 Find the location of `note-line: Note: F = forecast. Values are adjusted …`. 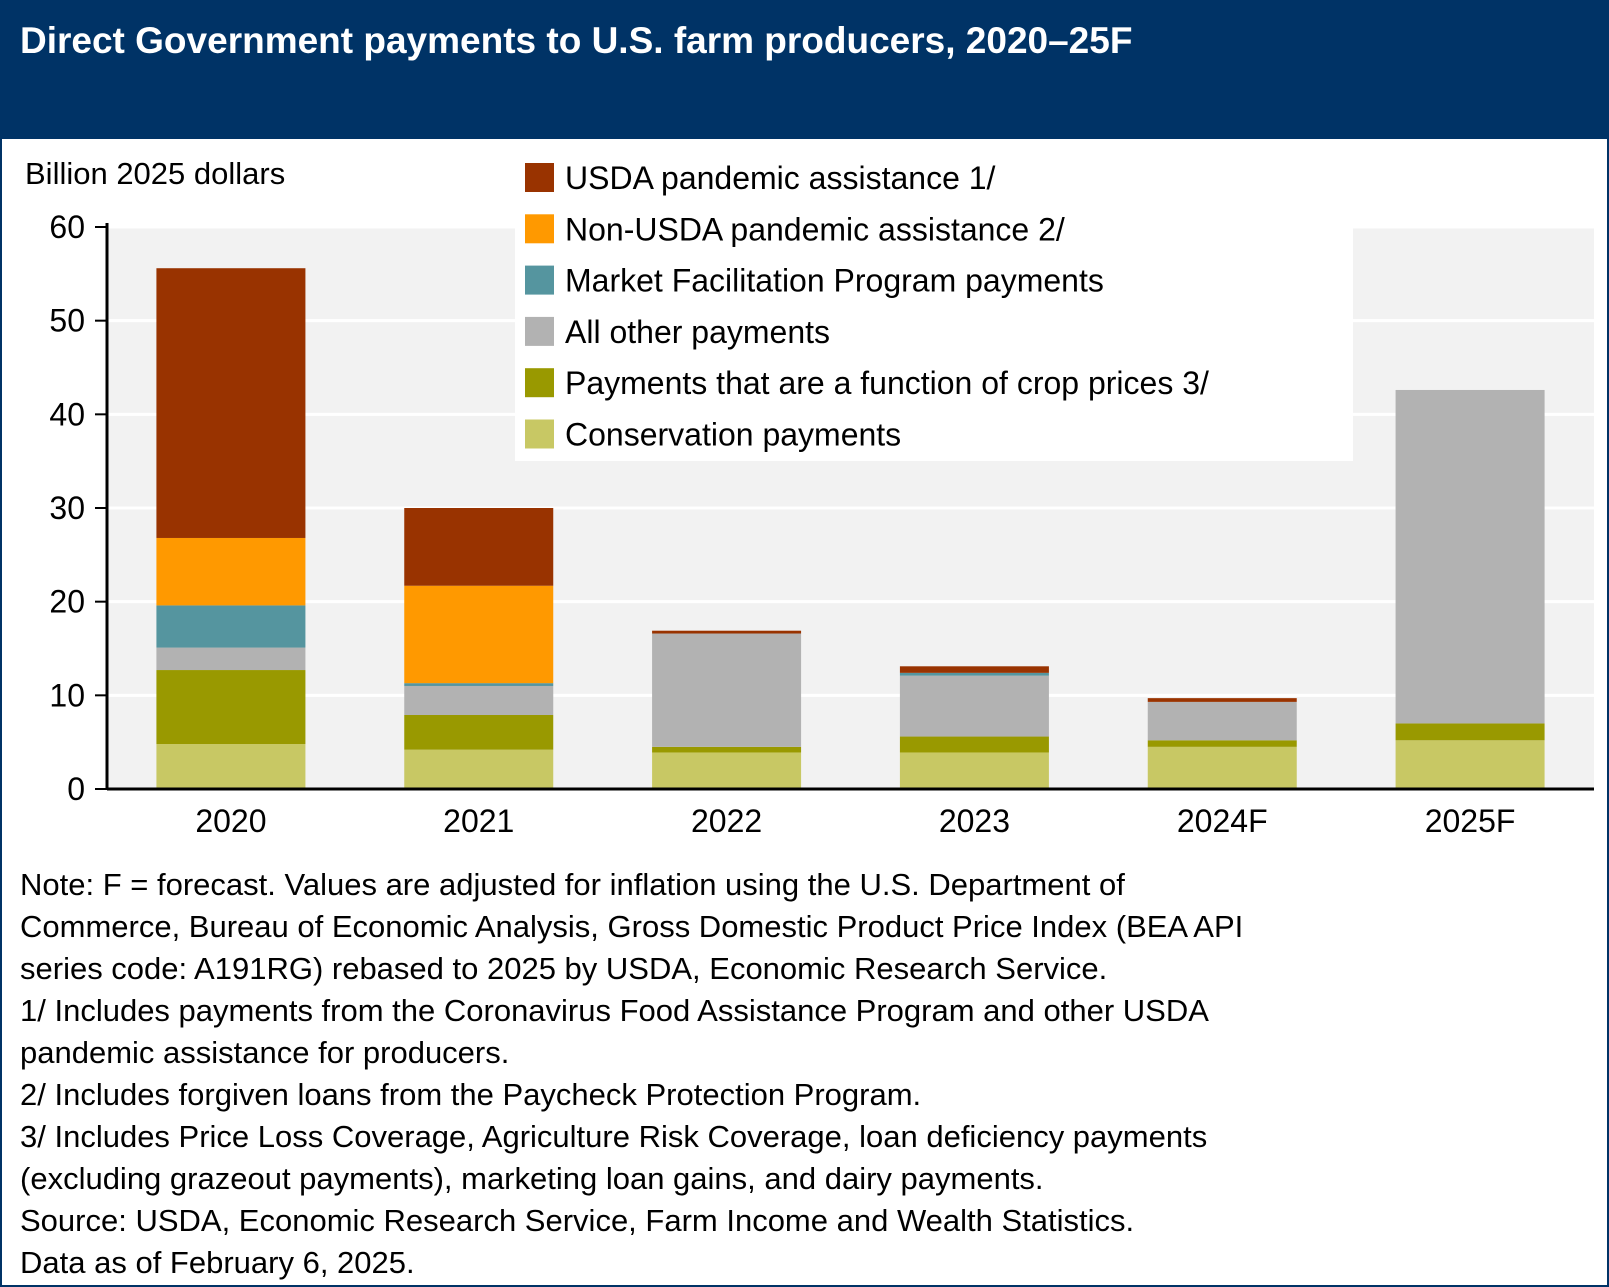

note-line: Note: F = forecast. Values are adjusted … is located at coordinates (572, 884).